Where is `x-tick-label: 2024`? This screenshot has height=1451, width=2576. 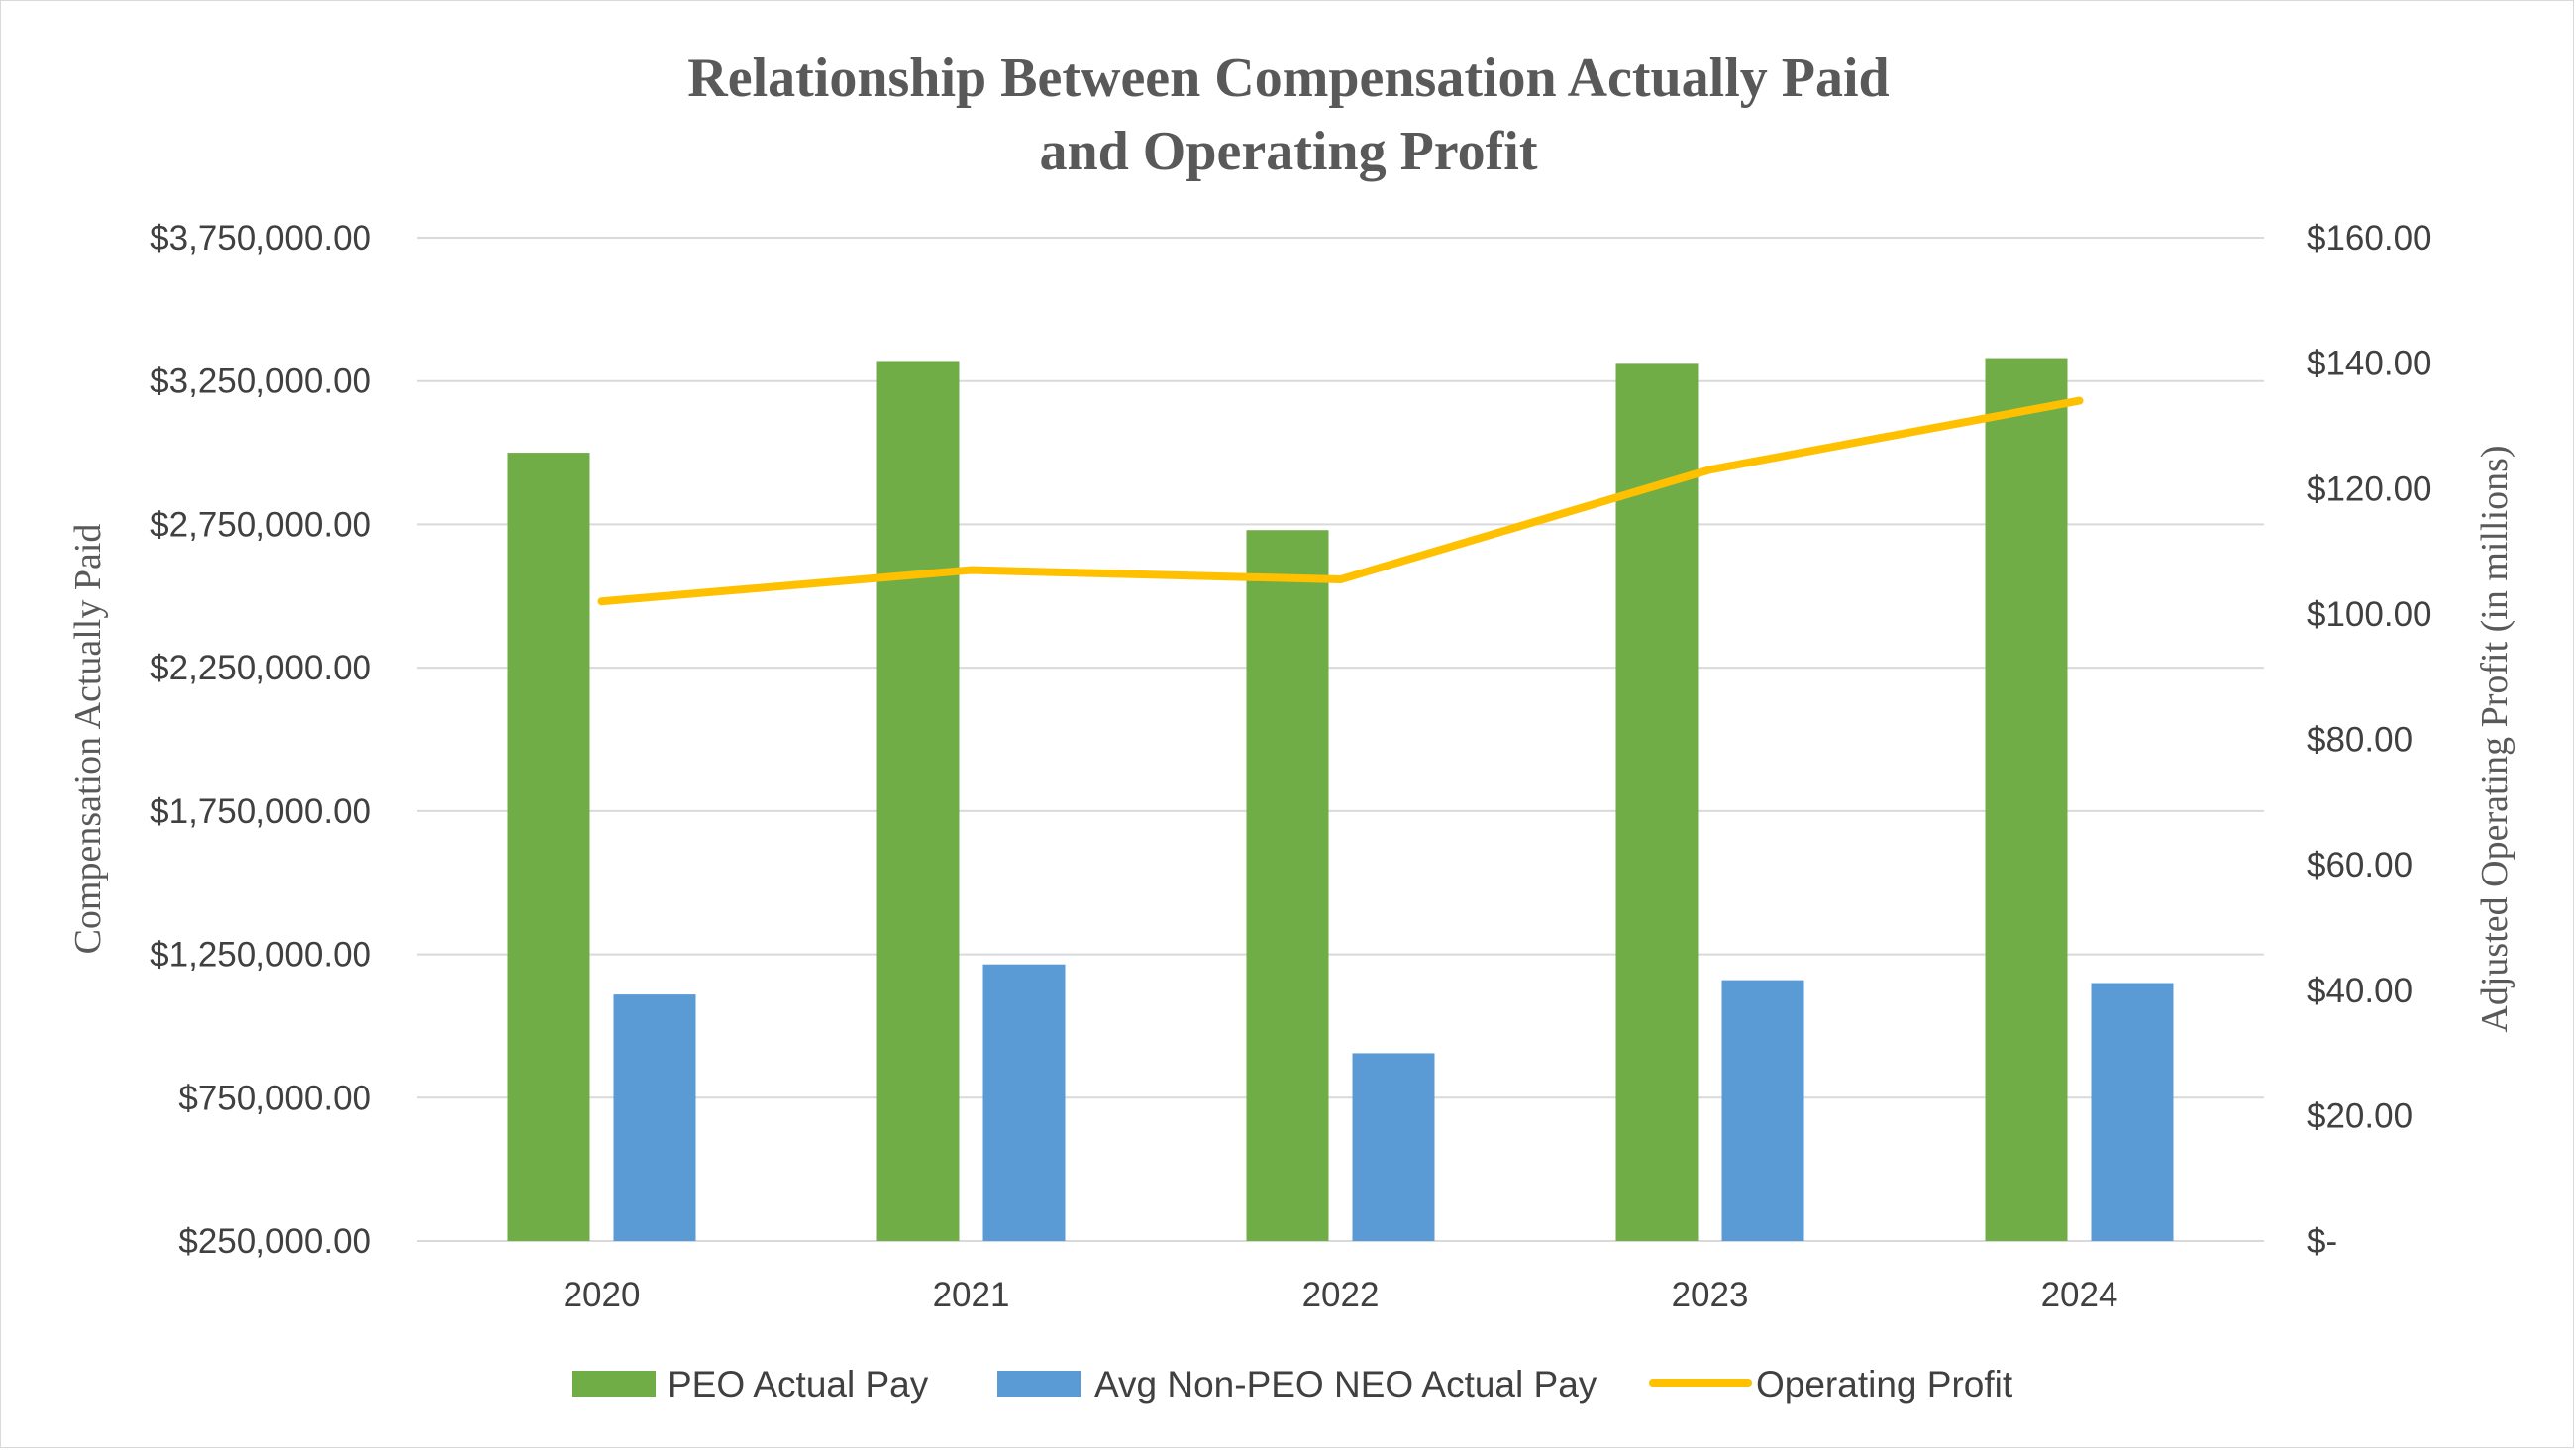
x-tick-label: 2024 is located at coordinates (2079, 1295).